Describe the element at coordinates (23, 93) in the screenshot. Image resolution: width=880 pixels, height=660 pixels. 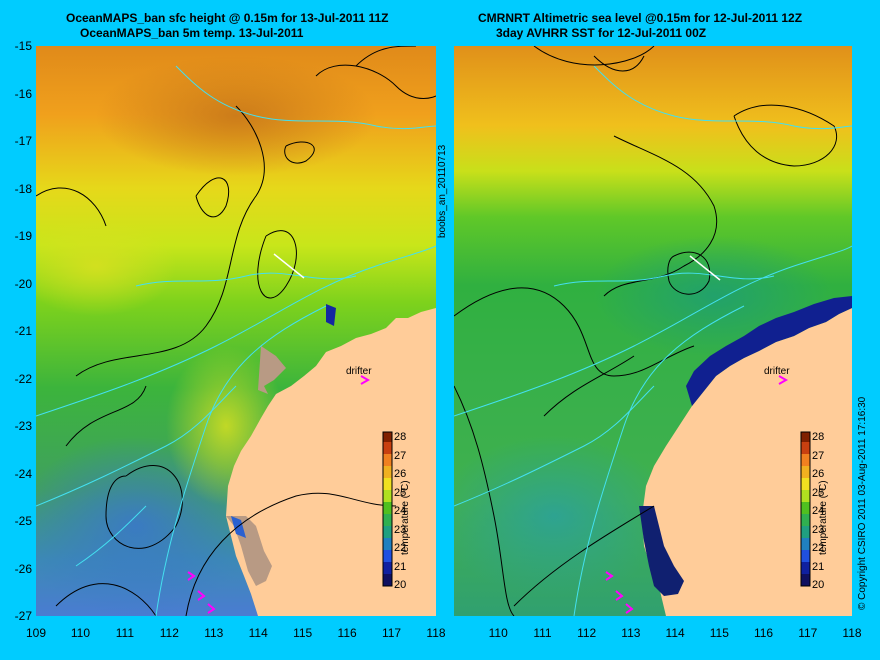
I see `y-tick-label: -16` at that location.